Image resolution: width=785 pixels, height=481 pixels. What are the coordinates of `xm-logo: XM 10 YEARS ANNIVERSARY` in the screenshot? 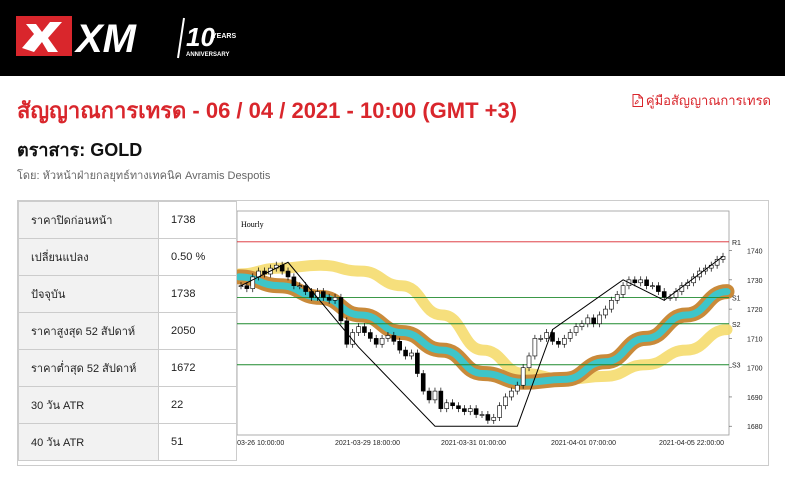 It's located at (134, 38).